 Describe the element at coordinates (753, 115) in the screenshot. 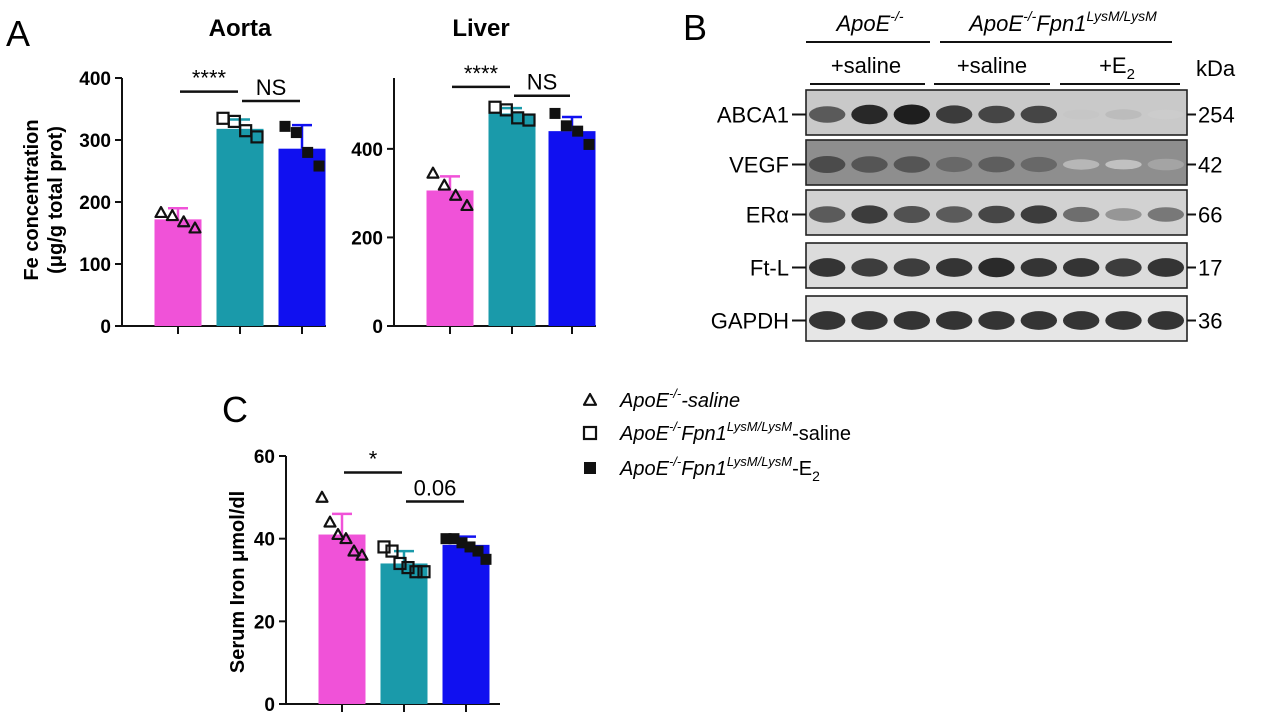

I see `blot-protein-label: ABCA1` at that location.